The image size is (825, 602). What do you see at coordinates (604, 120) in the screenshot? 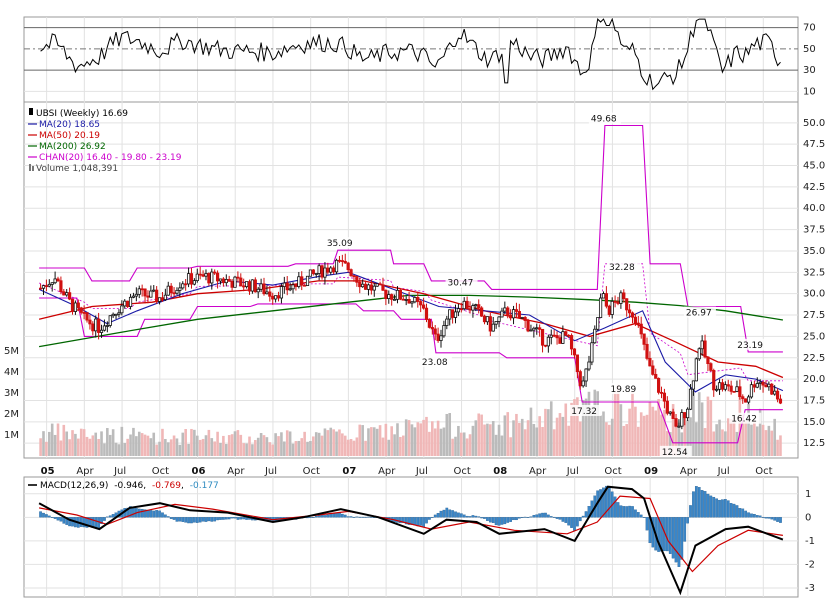
I see `price-annotation: 49.68` at bounding box center [604, 120].